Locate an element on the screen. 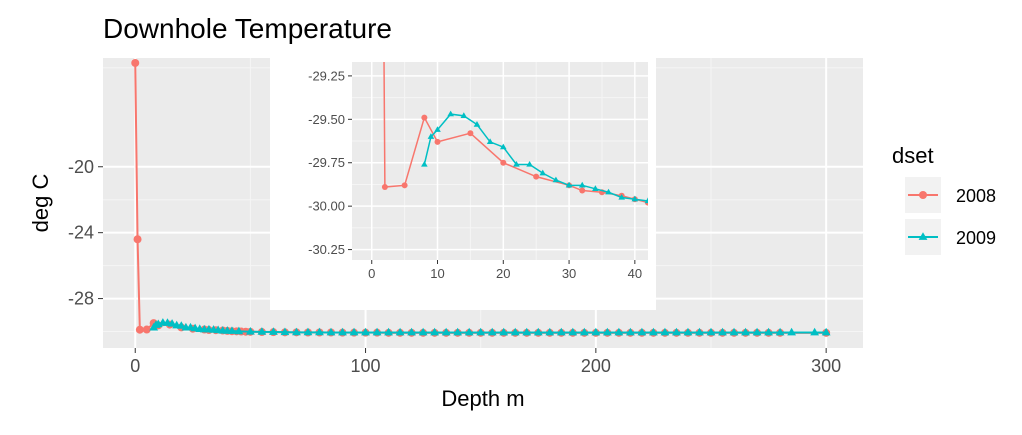 Image resolution: width=1022 pixels, height=435 pixels. inset-x-tick-label: 40 is located at coordinates (635, 273).